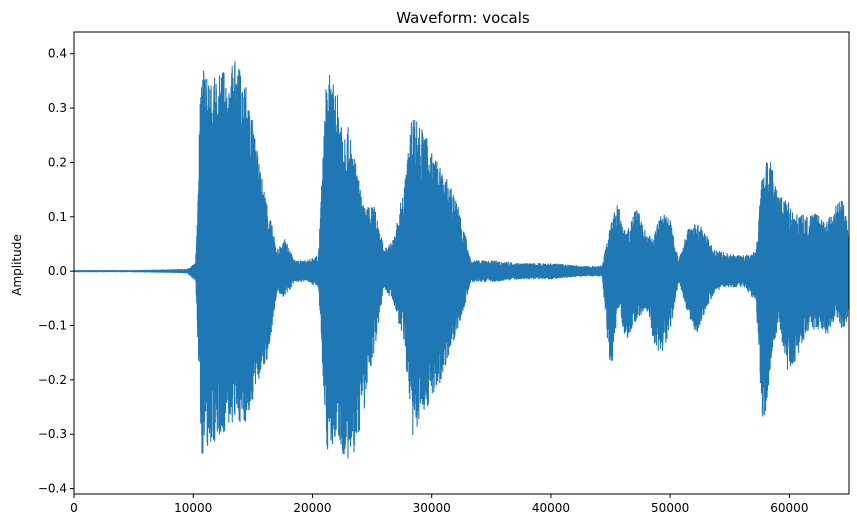  Describe the element at coordinates (57, 108) in the screenshot. I see `y-tick-label: 0.3` at that location.